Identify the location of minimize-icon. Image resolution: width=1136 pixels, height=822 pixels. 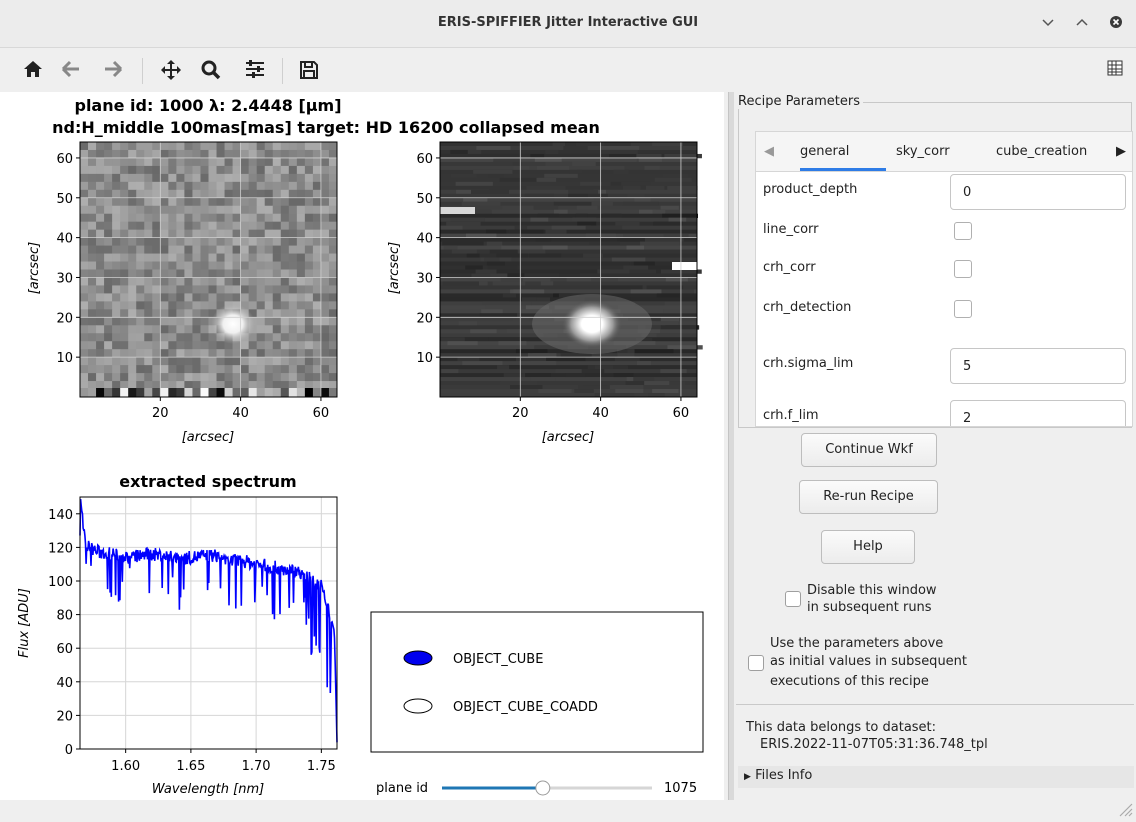
(1048, 24).